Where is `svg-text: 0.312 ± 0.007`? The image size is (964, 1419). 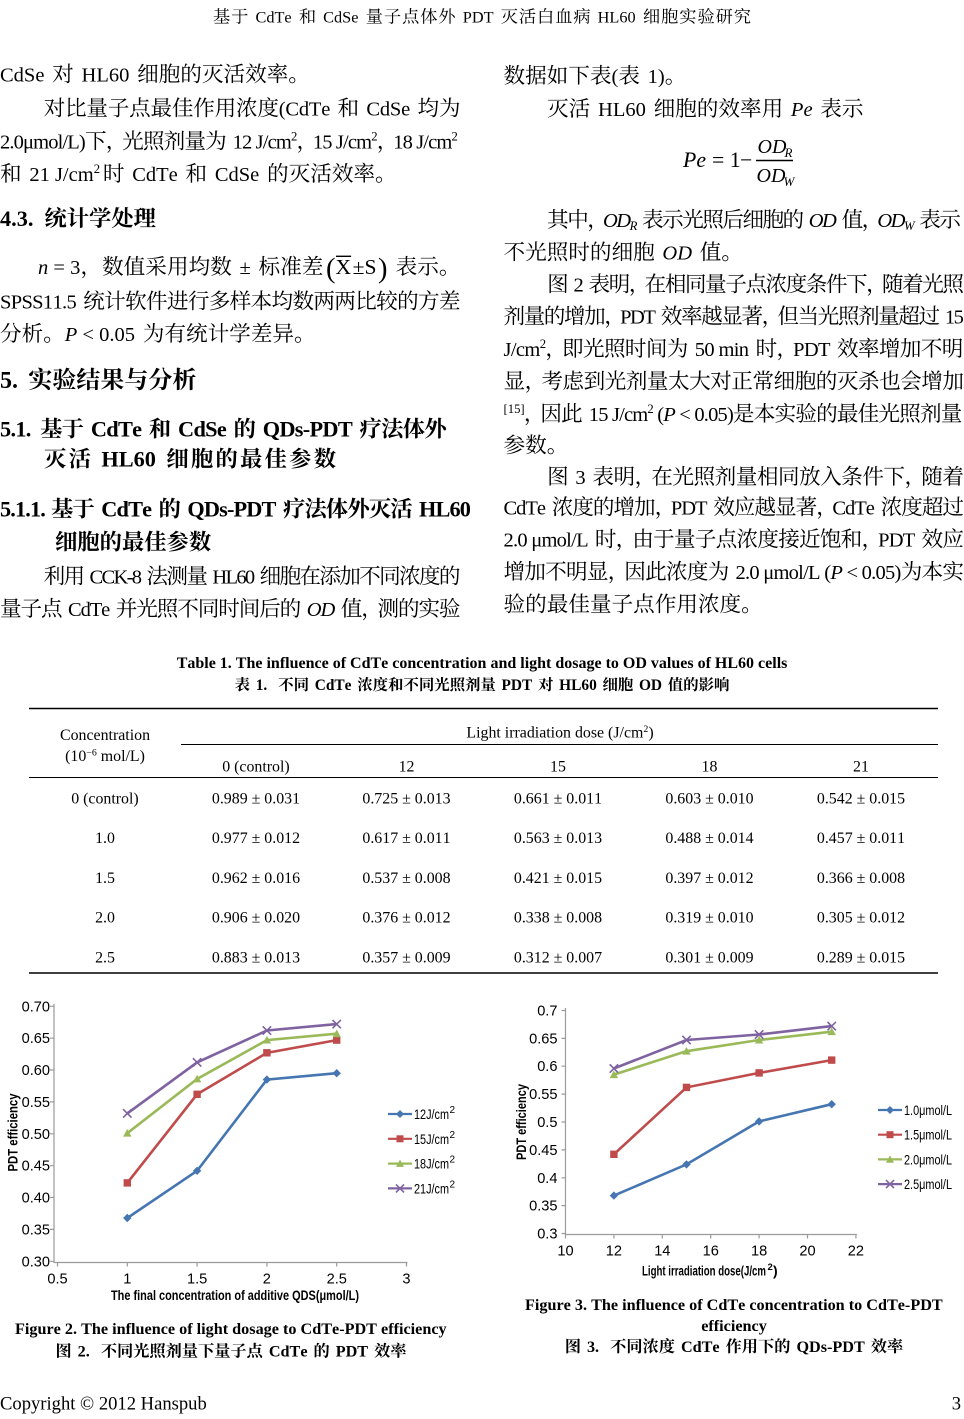
svg-text: 0.312 ± 0.007 is located at coordinates (558, 957).